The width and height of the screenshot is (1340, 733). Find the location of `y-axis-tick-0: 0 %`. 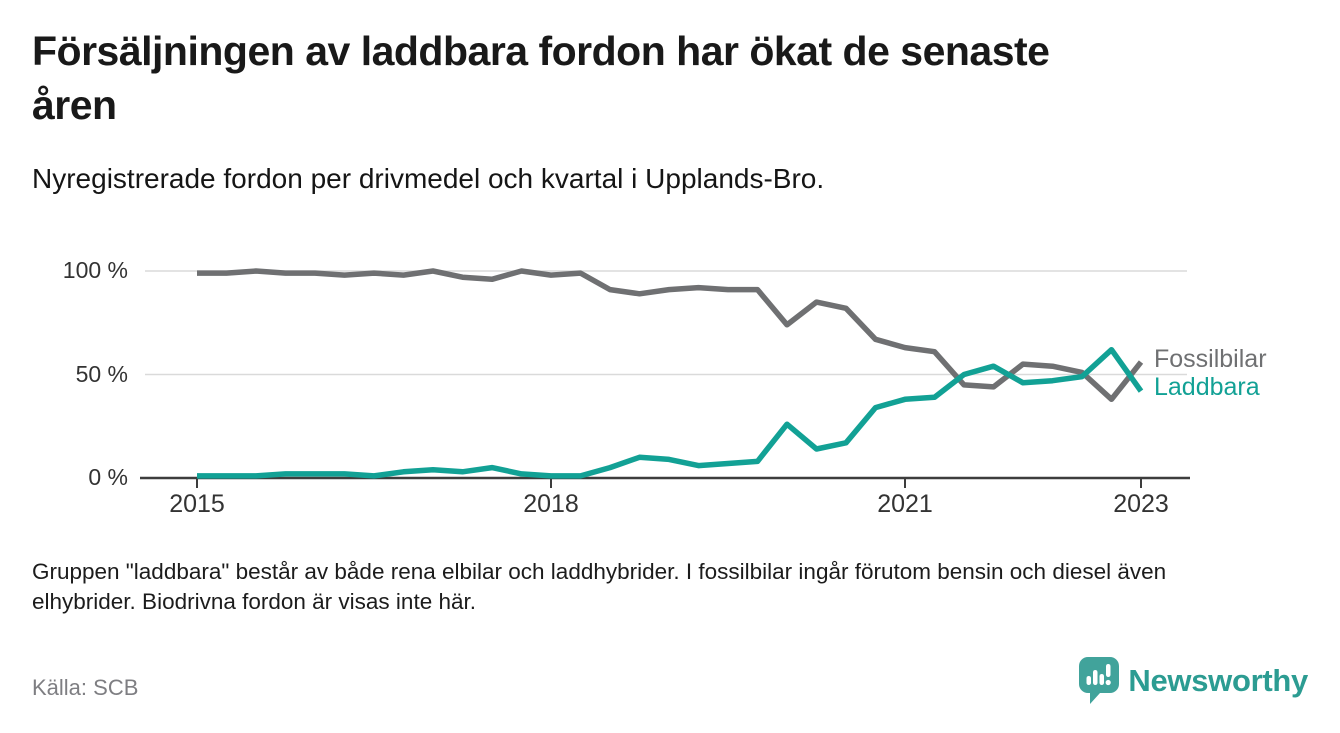

y-axis-tick-0: 0 % is located at coordinates (108, 477).